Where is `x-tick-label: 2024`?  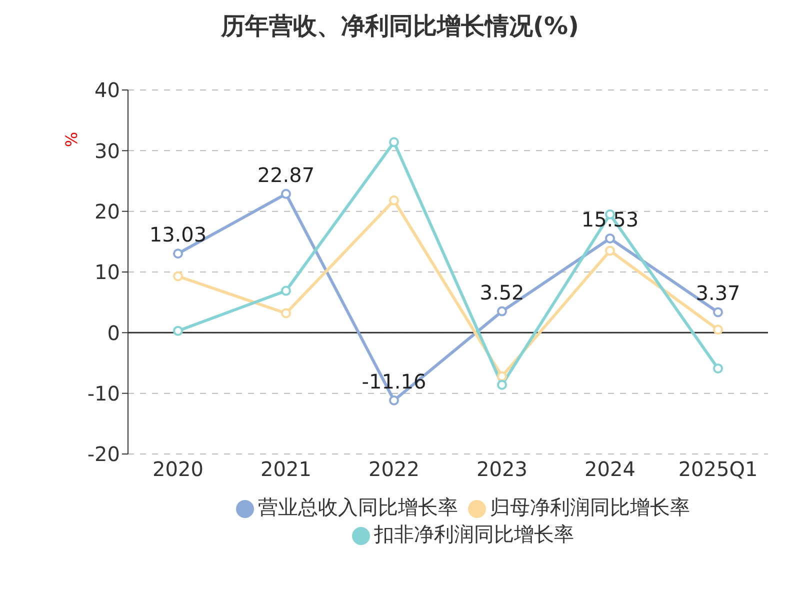
x-tick-label: 2024 is located at coordinates (610, 469).